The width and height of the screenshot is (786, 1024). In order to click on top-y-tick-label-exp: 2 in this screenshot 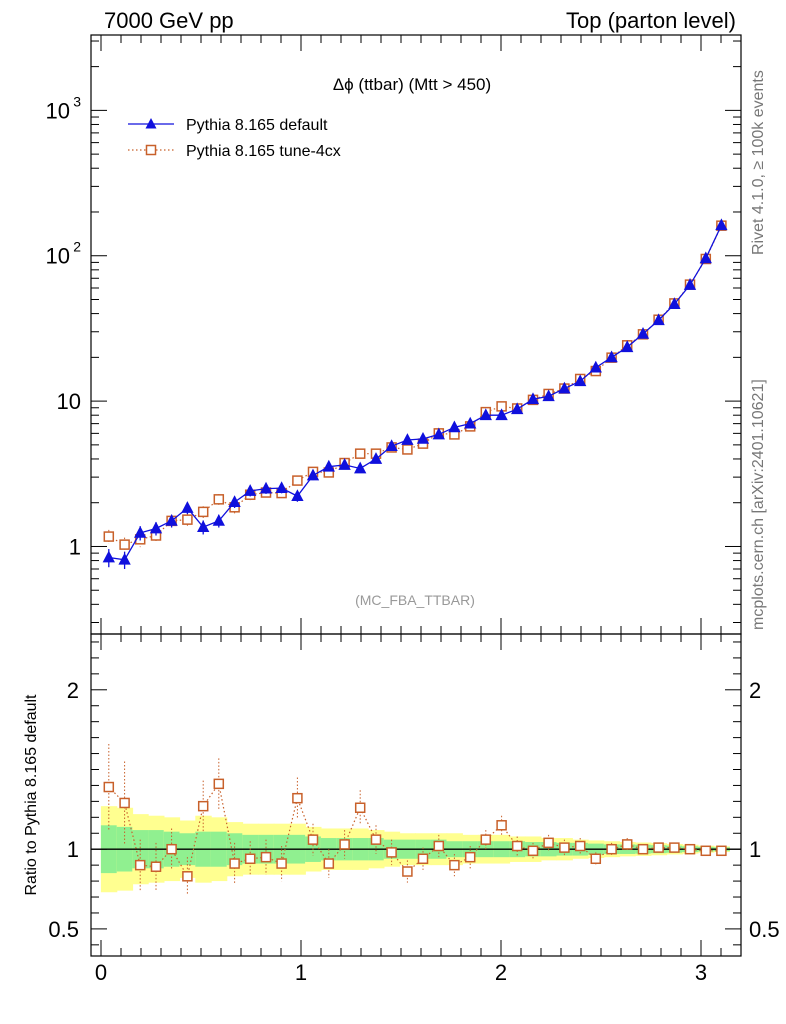, I will do `click(77, 247)`.